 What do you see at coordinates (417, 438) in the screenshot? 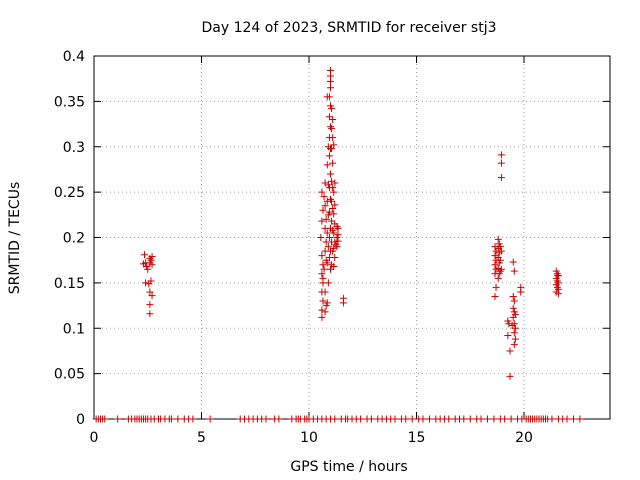
I see `x-tick-label: 15` at bounding box center [417, 438].